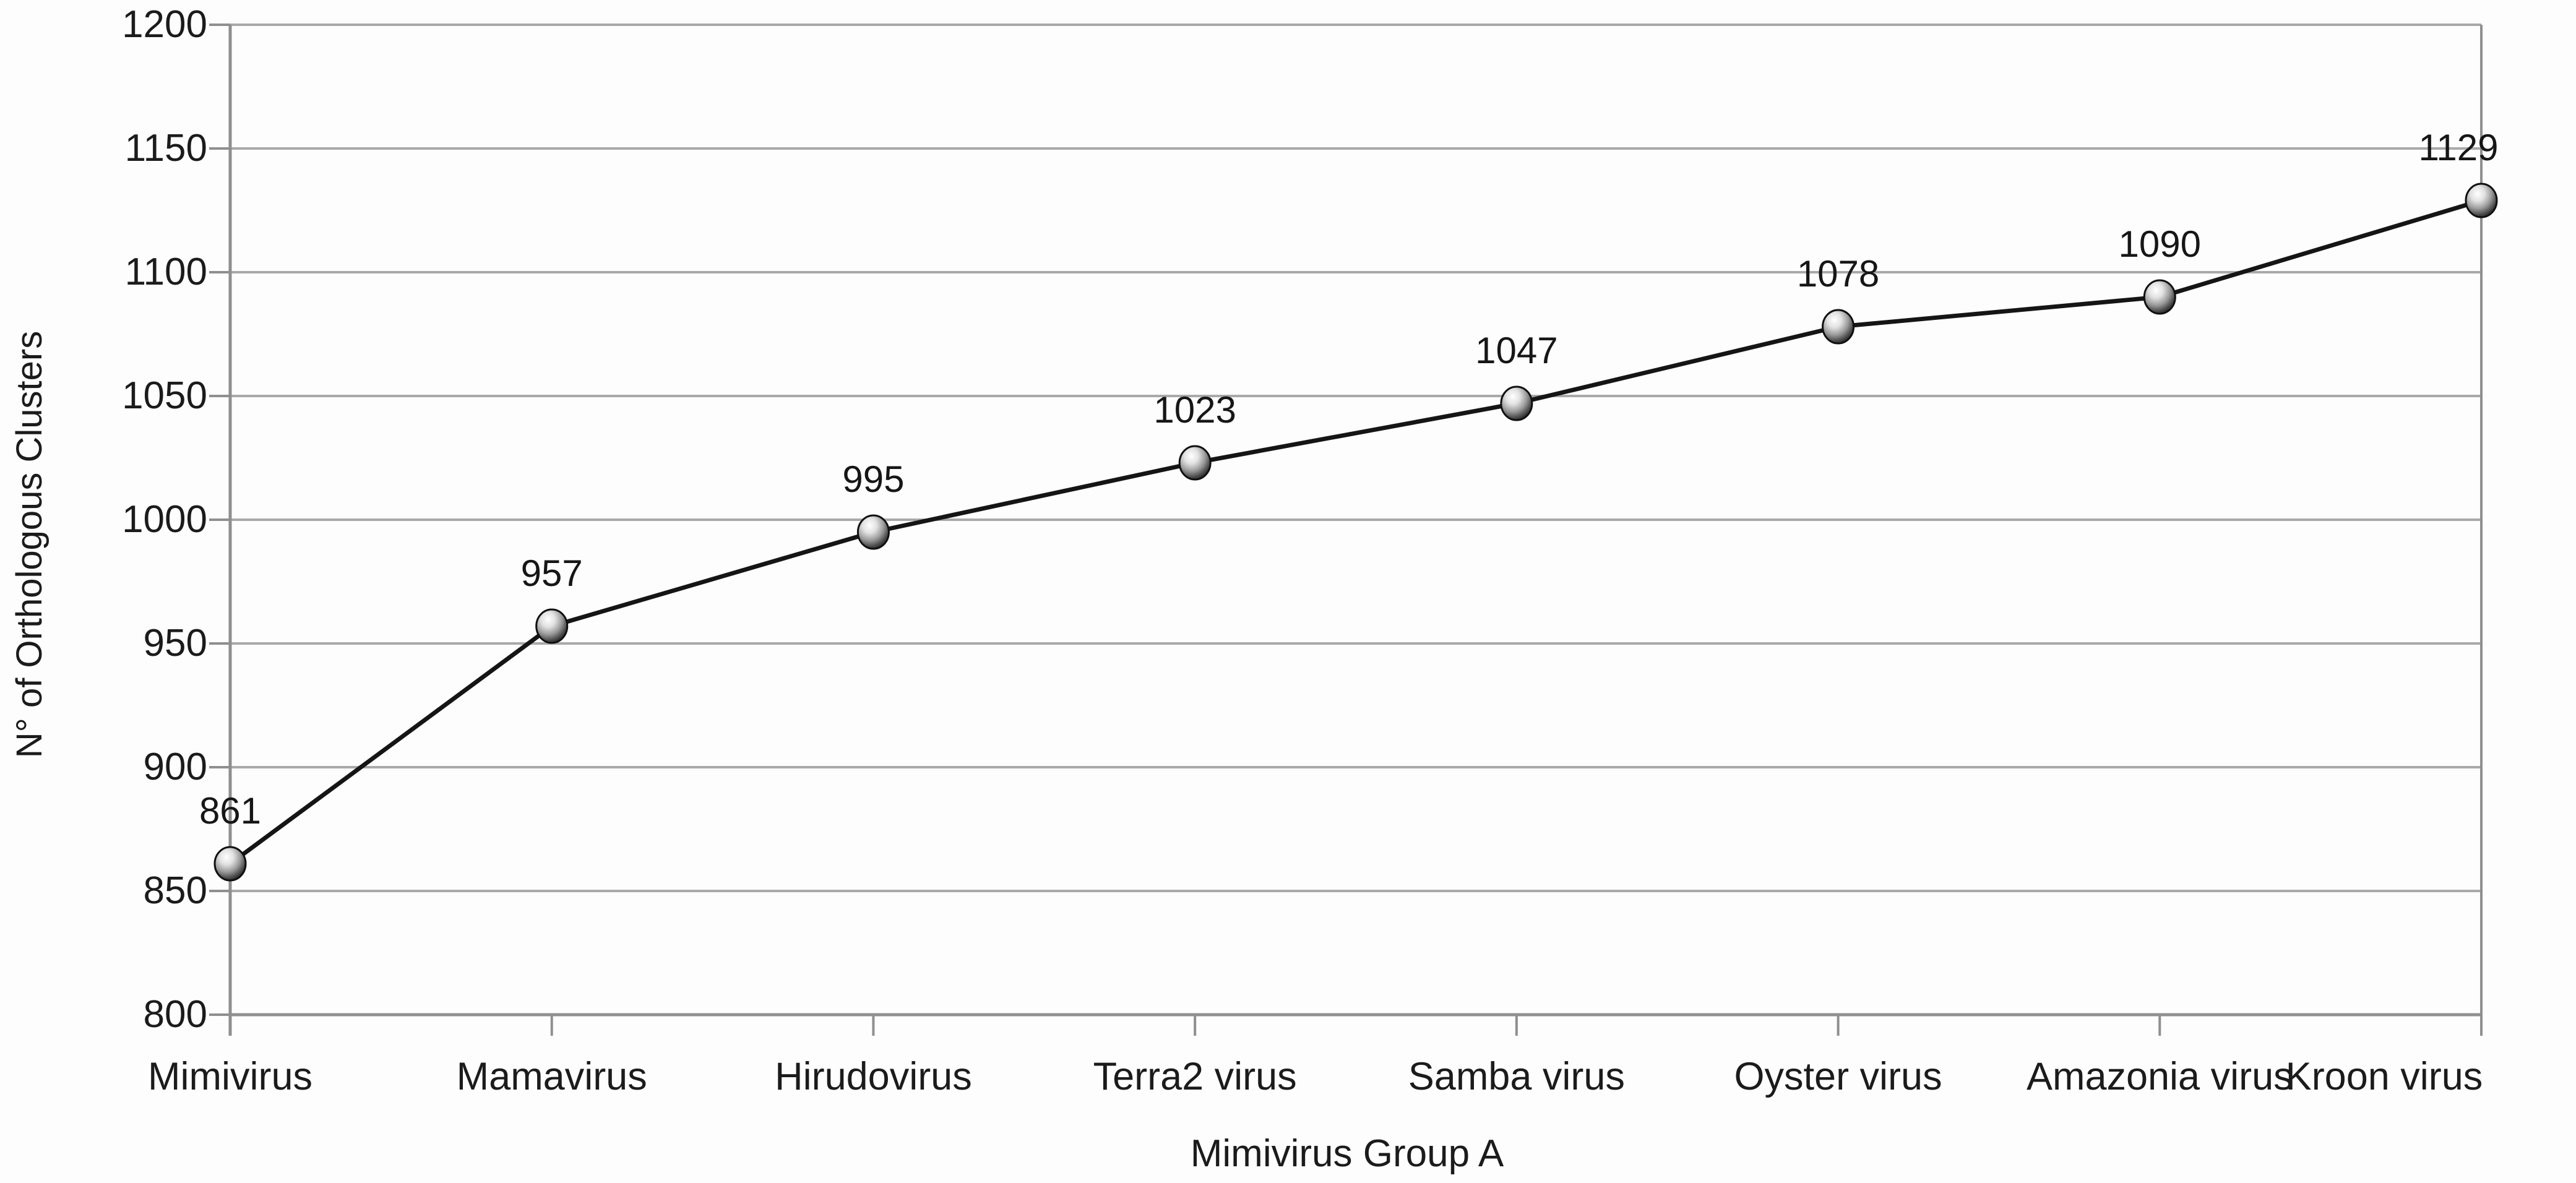 The height and width of the screenshot is (1183, 2576). I want to click on x-category-label: Terra2 virus, so click(1195, 1076).